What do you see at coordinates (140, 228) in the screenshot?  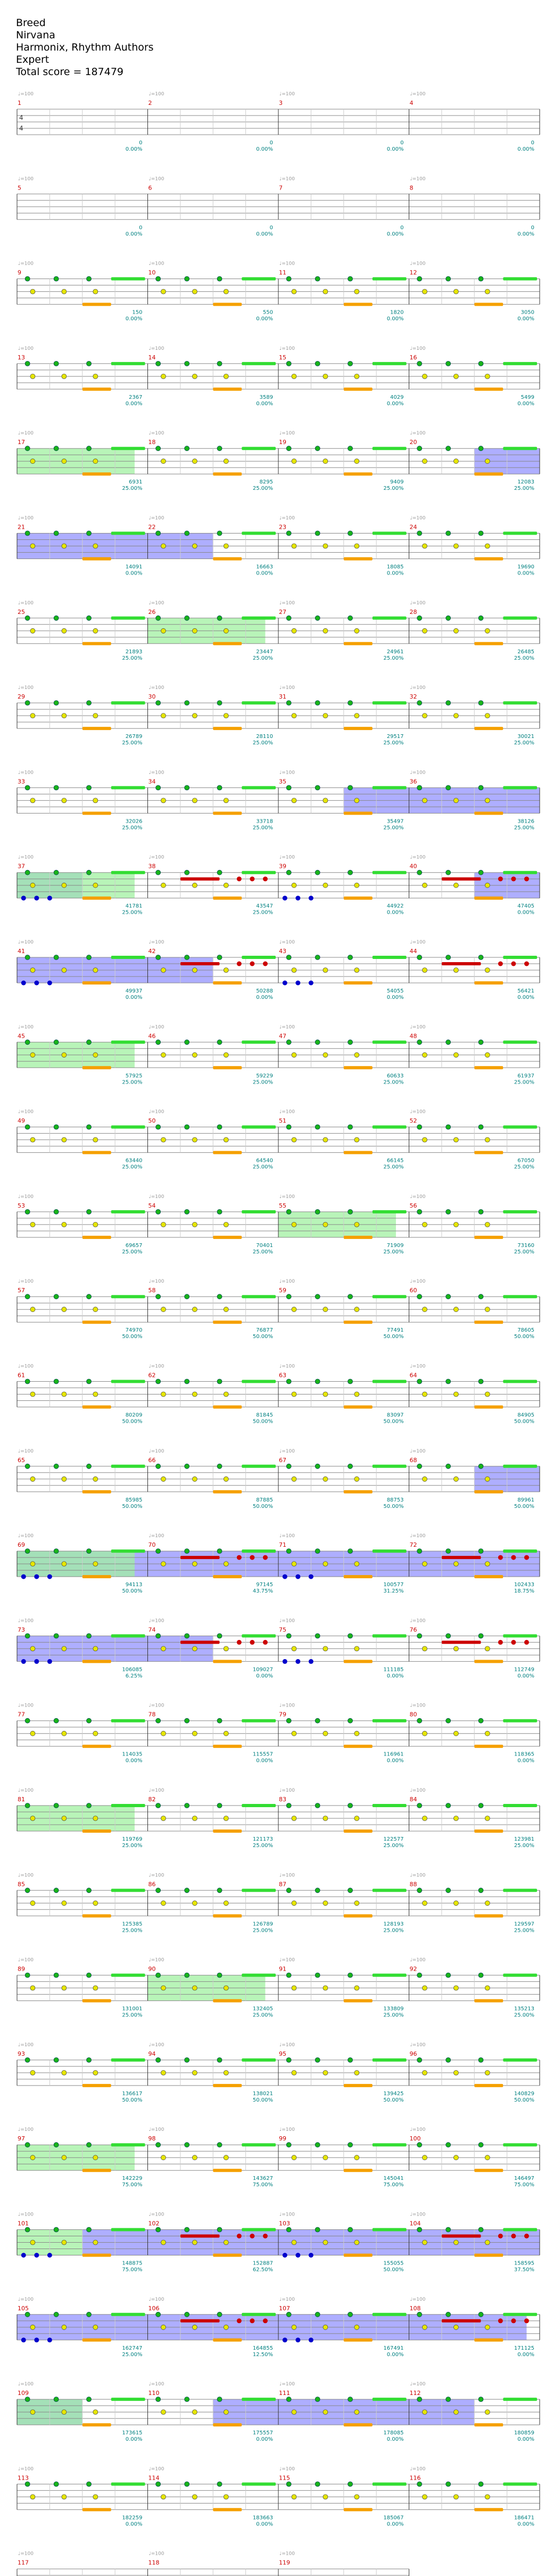 I see `measure-score: 0` at bounding box center [140, 228].